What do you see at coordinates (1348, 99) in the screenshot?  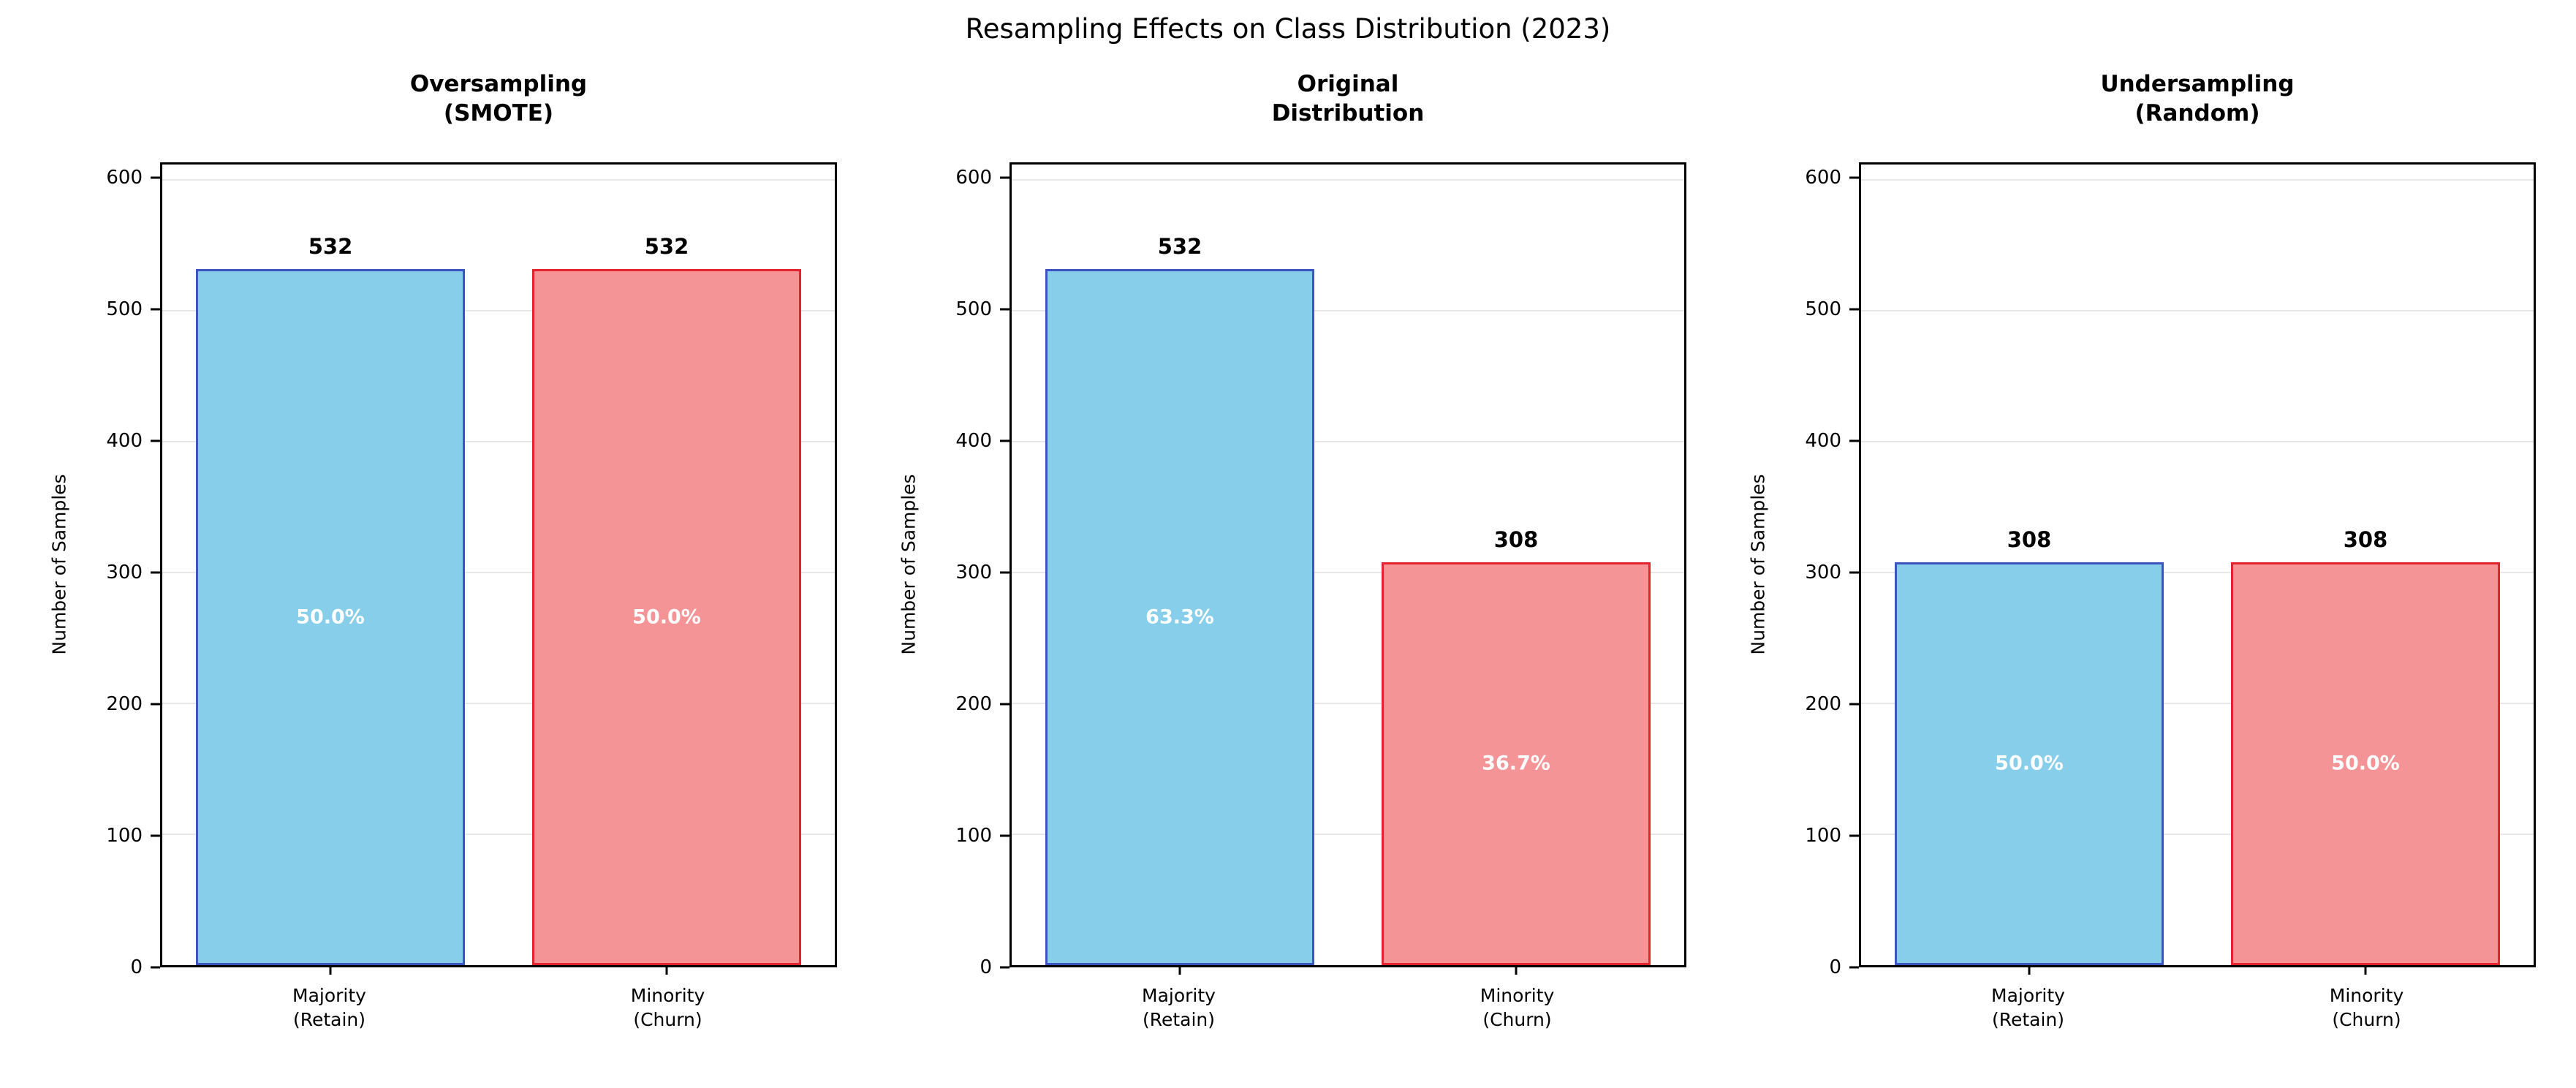 I see `subplot-title: Original Distribution` at bounding box center [1348, 99].